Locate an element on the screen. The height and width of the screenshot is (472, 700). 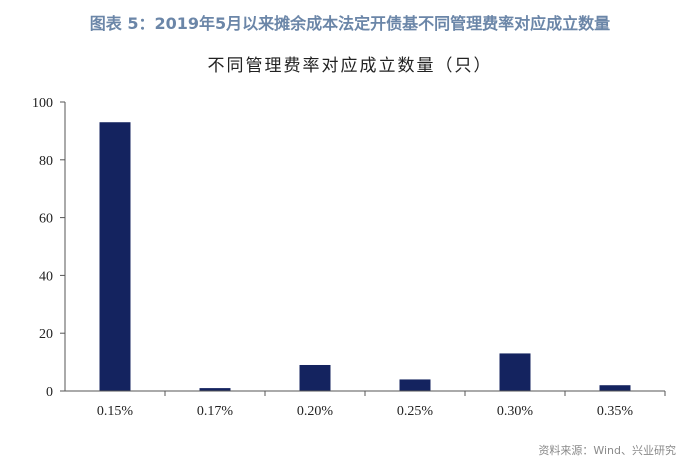
bar-0.15% is located at coordinates (115, 256).